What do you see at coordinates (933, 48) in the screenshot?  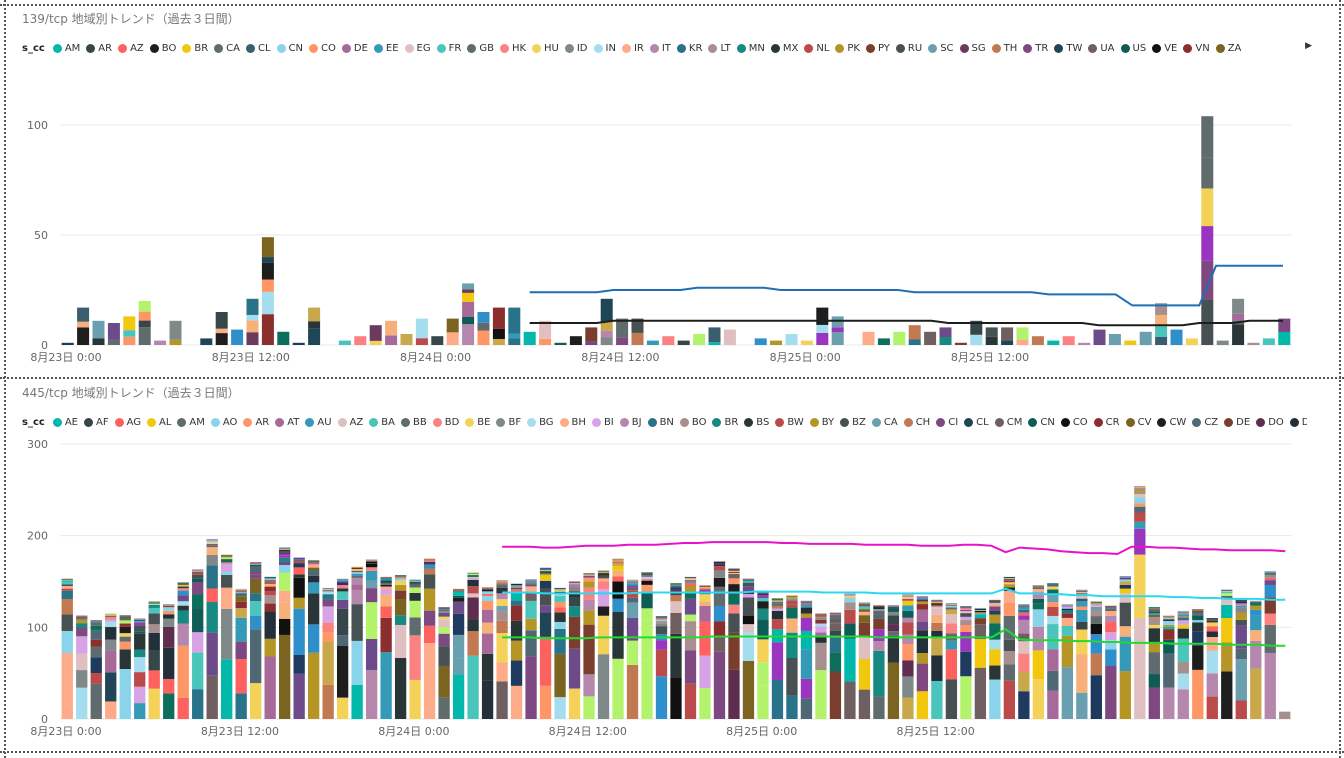 I see `legend-dot-icon` at bounding box center [933, 48].